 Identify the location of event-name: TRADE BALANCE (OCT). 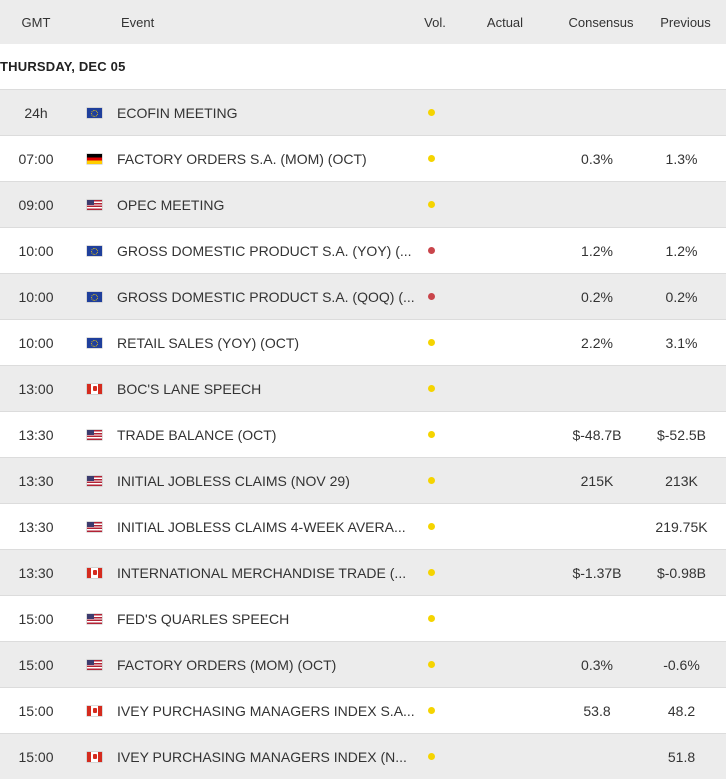
(197, 434).